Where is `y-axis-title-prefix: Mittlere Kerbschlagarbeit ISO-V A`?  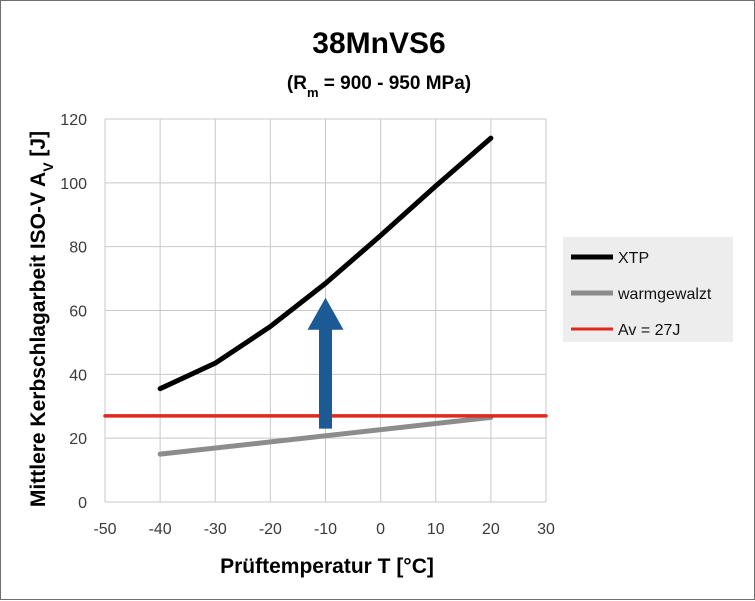 y-axis-title-prefix: Mittlere Kerbschlagarbeit ISO-V A is located at coordinates (38, 339).